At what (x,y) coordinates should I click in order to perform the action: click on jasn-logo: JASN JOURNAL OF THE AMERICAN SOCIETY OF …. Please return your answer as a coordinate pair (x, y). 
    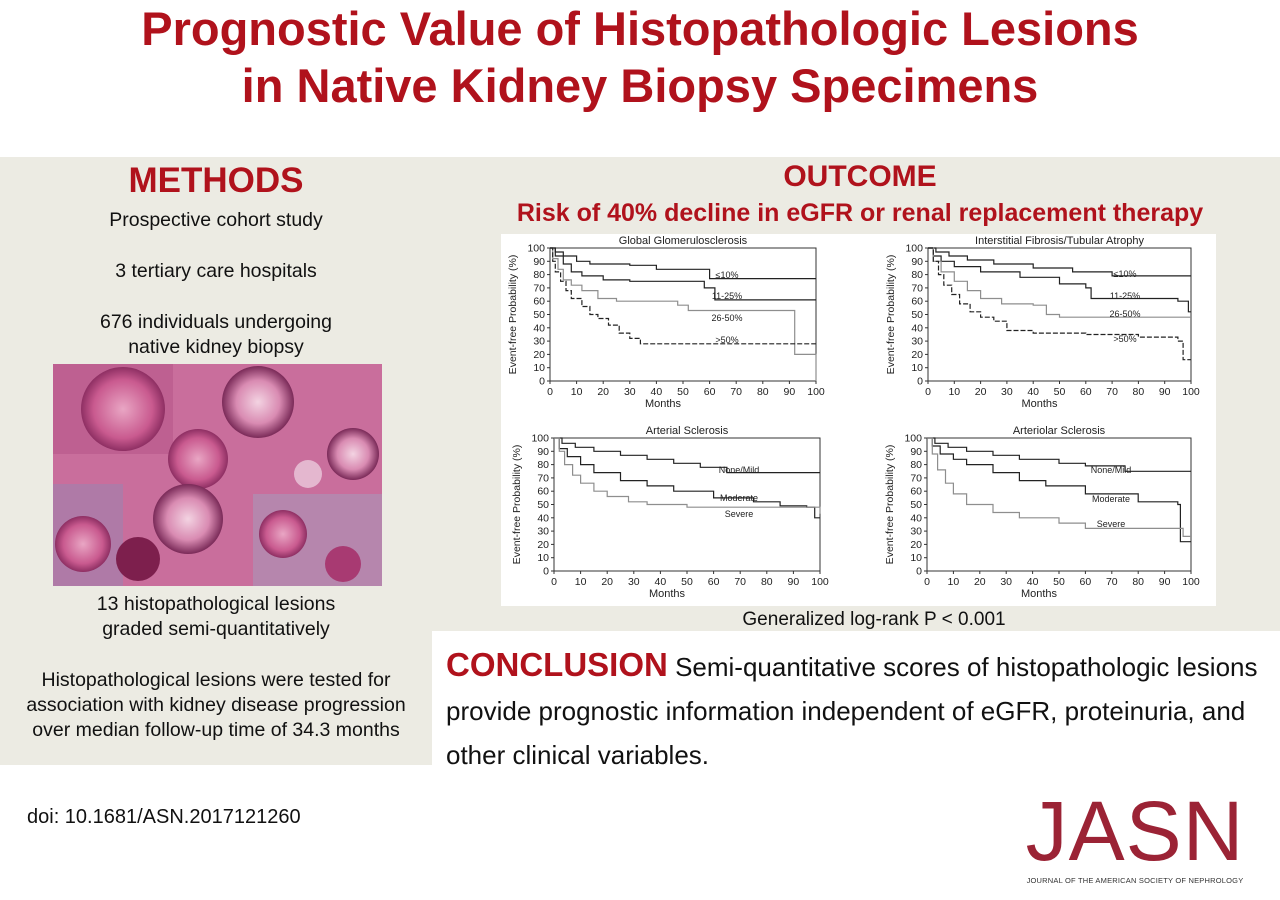
    Looking at the image, I should click on (1135, 834).